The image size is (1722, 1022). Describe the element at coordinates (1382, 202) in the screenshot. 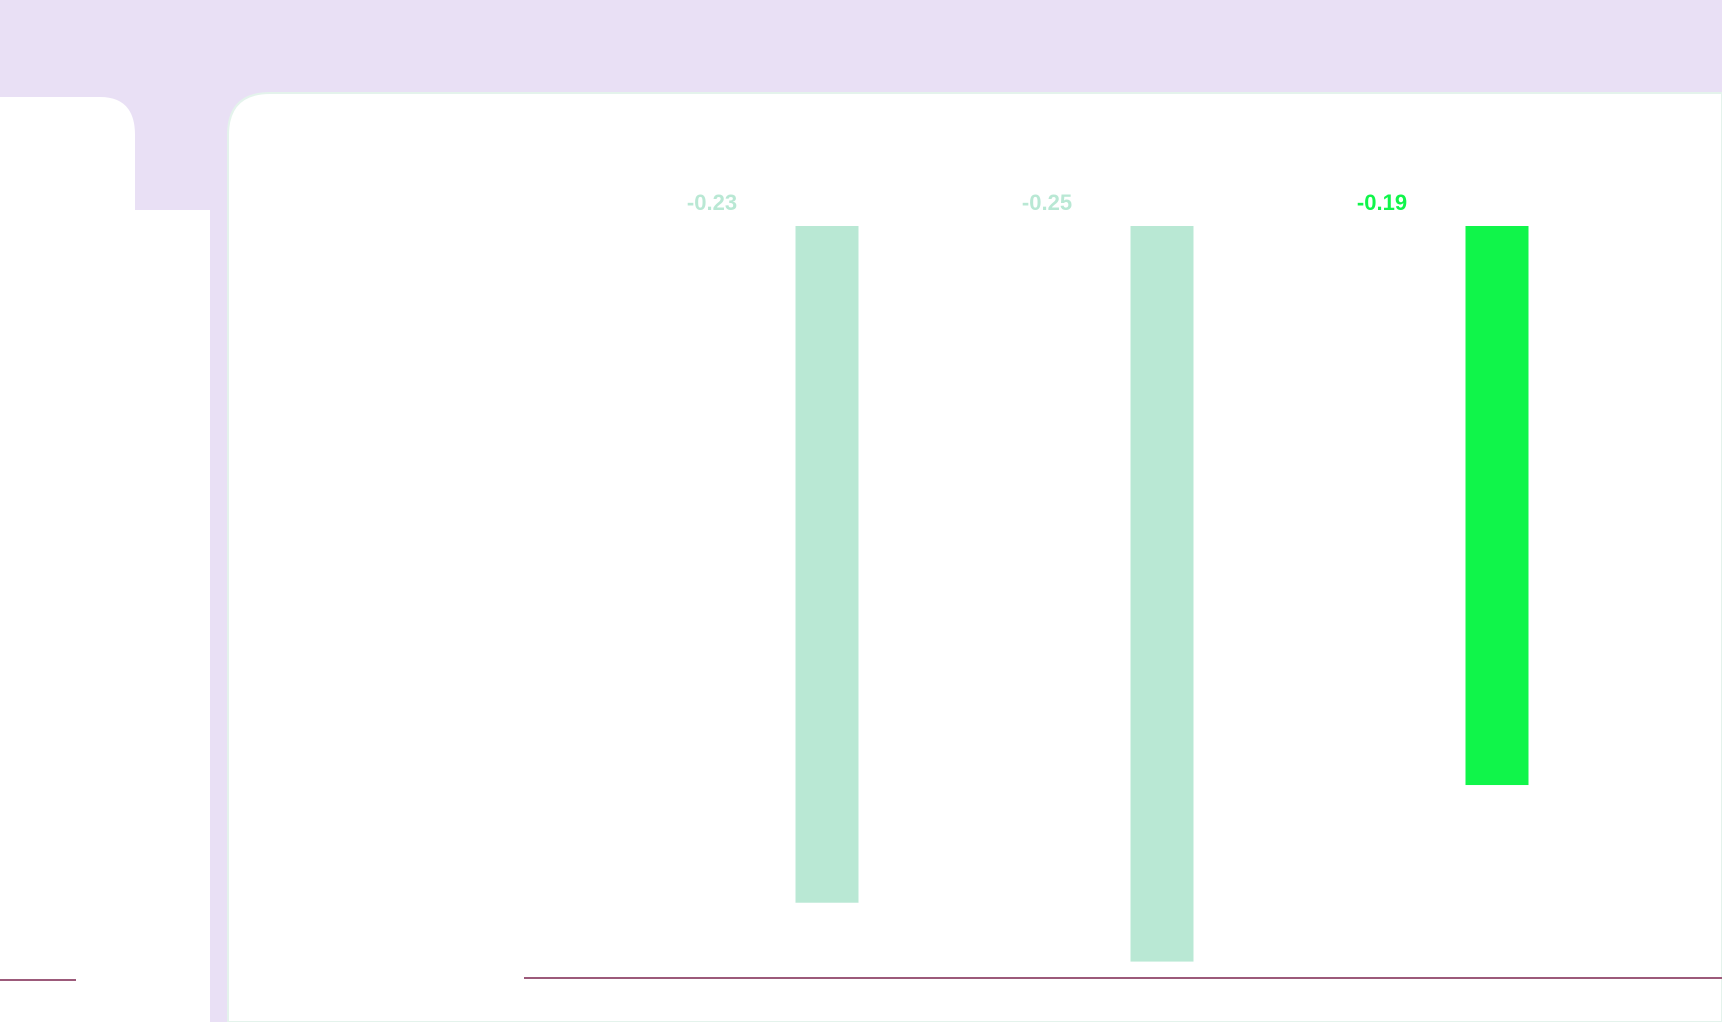

I see `value-label: -0.19` at that location.